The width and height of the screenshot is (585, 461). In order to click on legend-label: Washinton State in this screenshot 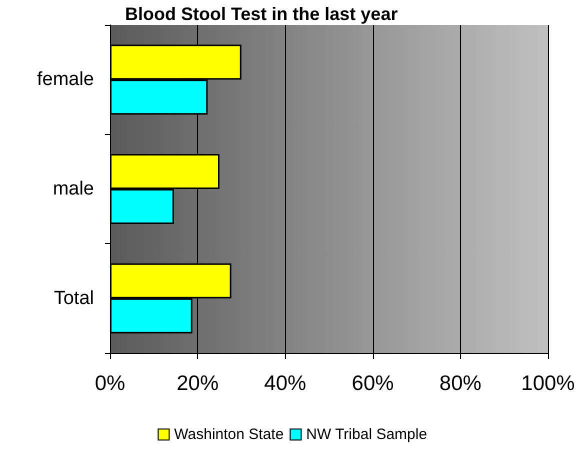, I will do `click(229, 434)`.